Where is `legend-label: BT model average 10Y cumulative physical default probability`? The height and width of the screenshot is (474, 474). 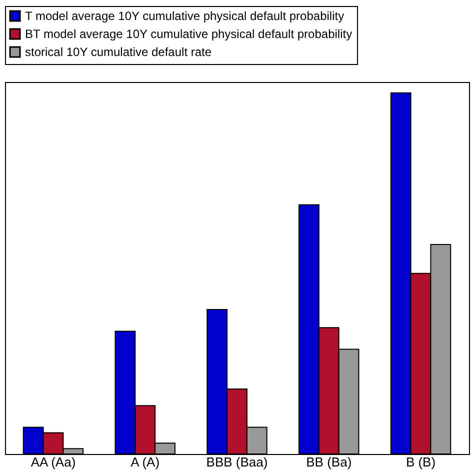
legend-label: BT model average 10Y cumulative physical default probability is located at coordinates (188, 34).